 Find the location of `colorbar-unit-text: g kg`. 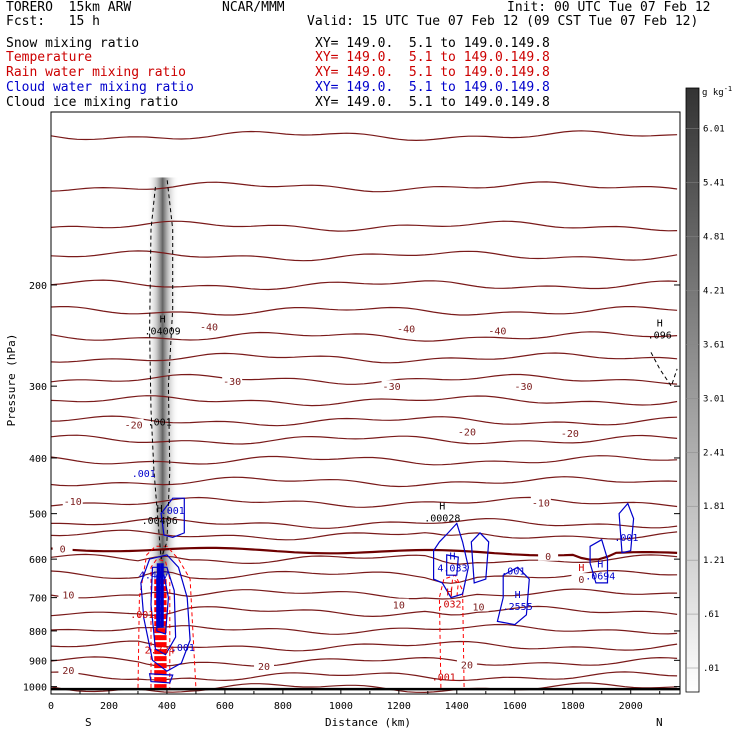

colorbar-unit-text: g kg is located at coordinates (713, 93).